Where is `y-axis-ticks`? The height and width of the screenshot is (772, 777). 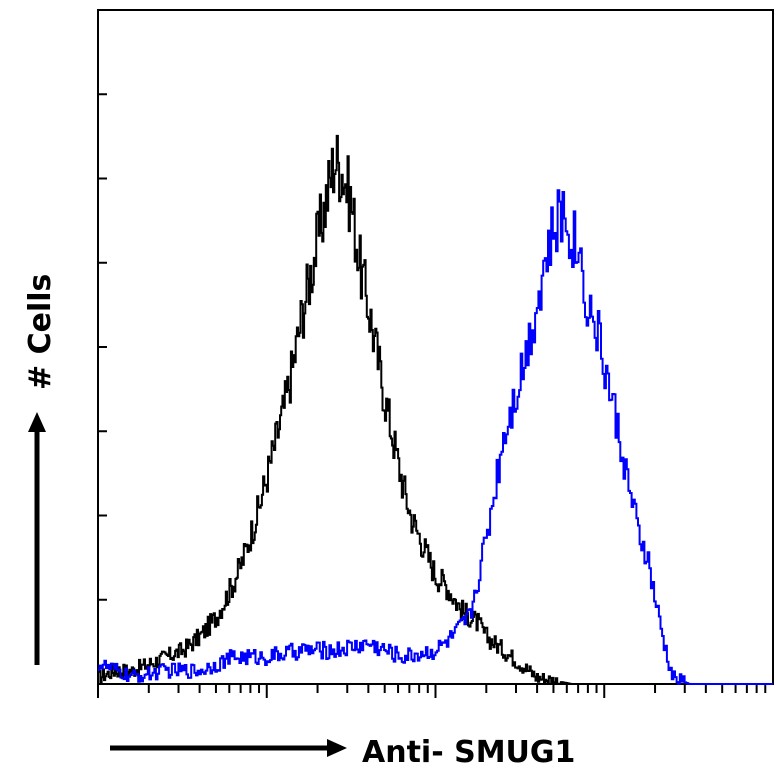 y-axis-ticks is located at coordinates (102, 347).